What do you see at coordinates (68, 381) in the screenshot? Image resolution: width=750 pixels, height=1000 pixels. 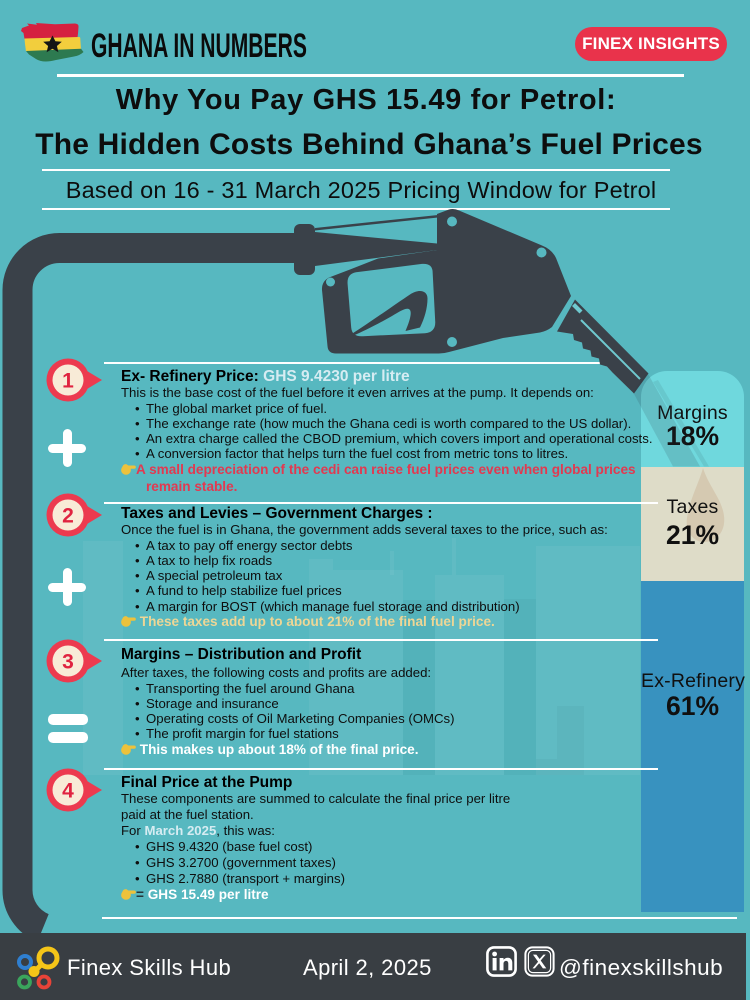 I see `svg-text: 1` at bounding box center [68, 381].